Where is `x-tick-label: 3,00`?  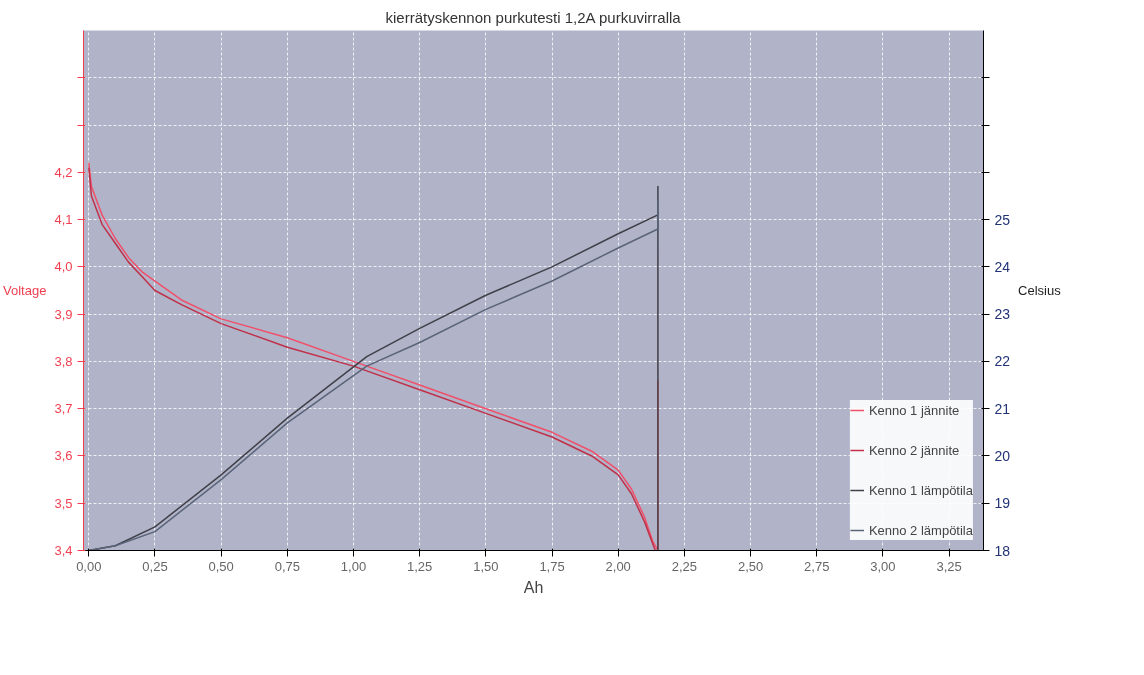 x-tick-label: 3,00 is located at coordinates (883, 566).